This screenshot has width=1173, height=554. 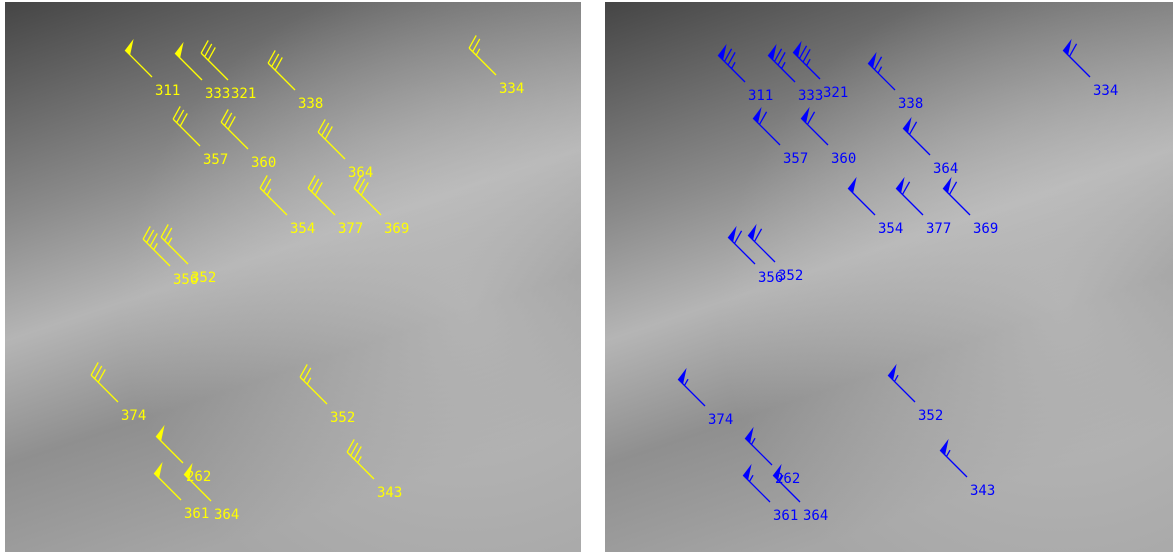 I want to click on pressure-label: 262, so click(x=198, y=477).